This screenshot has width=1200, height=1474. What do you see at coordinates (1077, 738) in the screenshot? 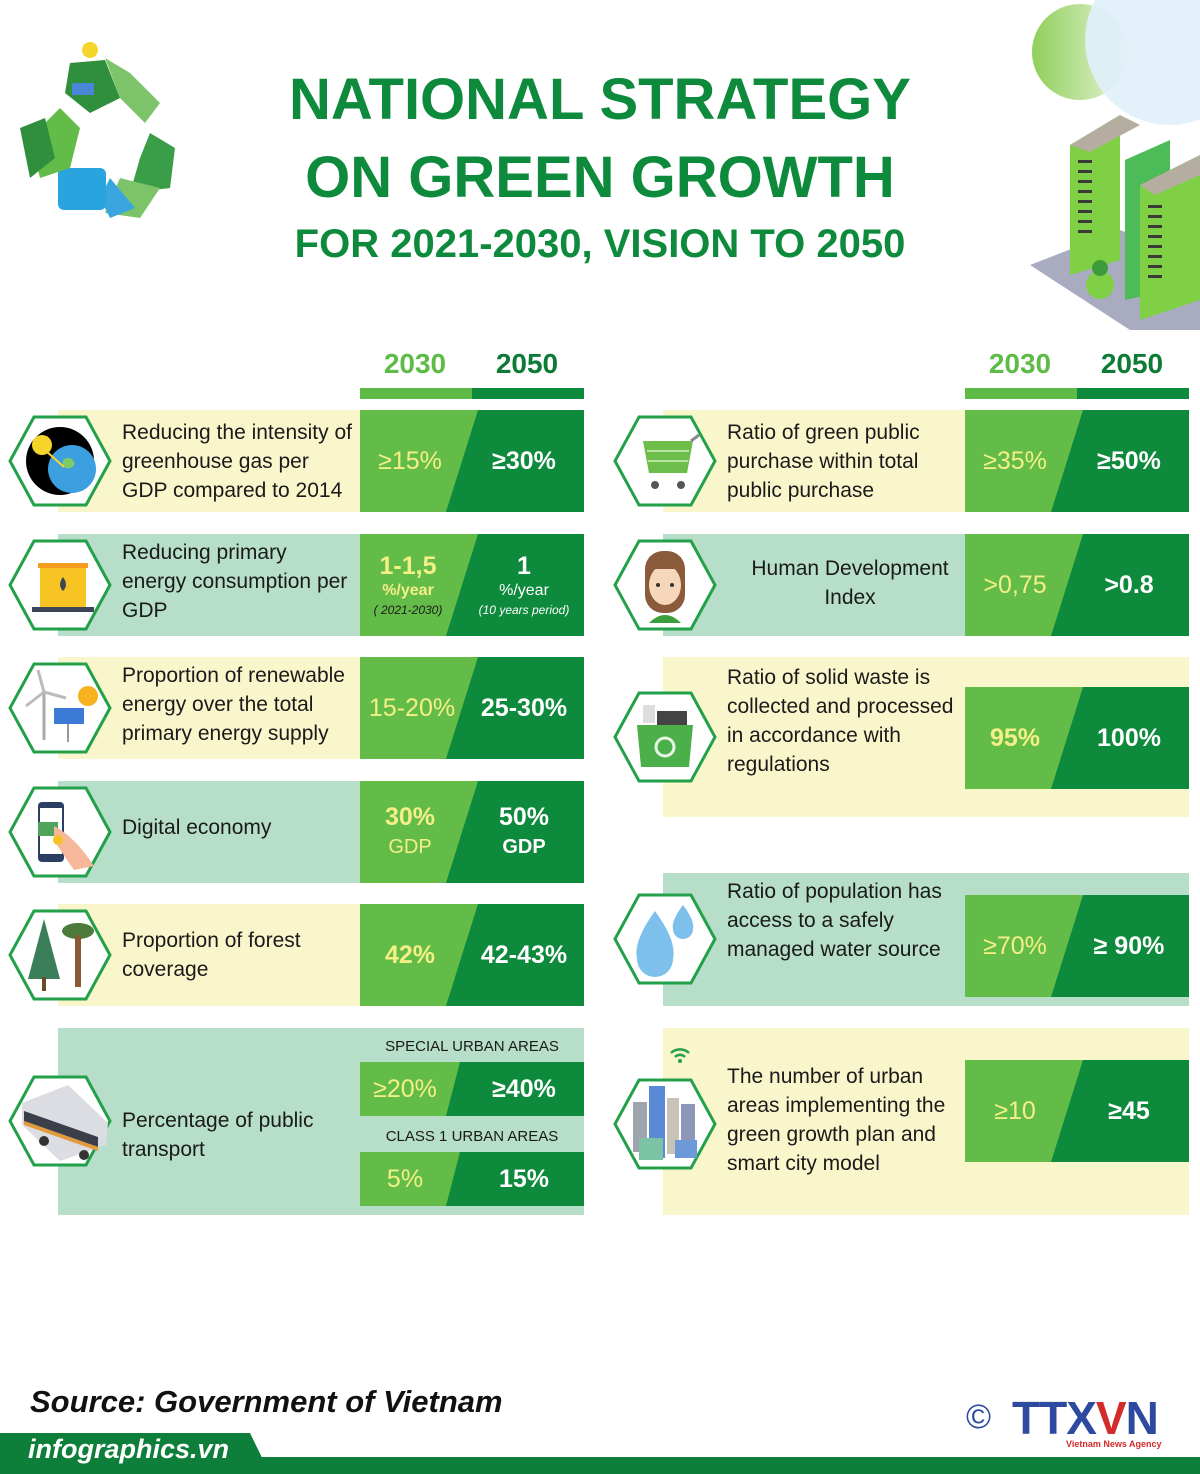
I see `value-block: 95% 100%` at bounding box center [1077, 738].